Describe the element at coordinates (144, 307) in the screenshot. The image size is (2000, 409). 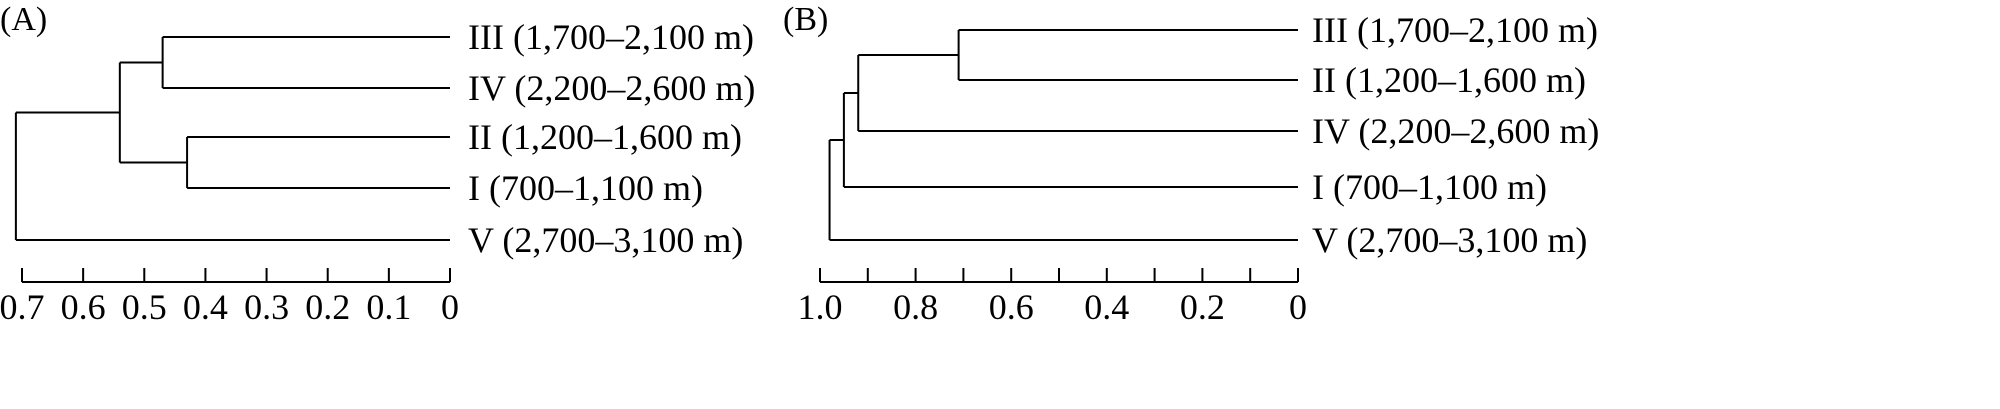
I see `x-tick-label: 0.5` at that location.